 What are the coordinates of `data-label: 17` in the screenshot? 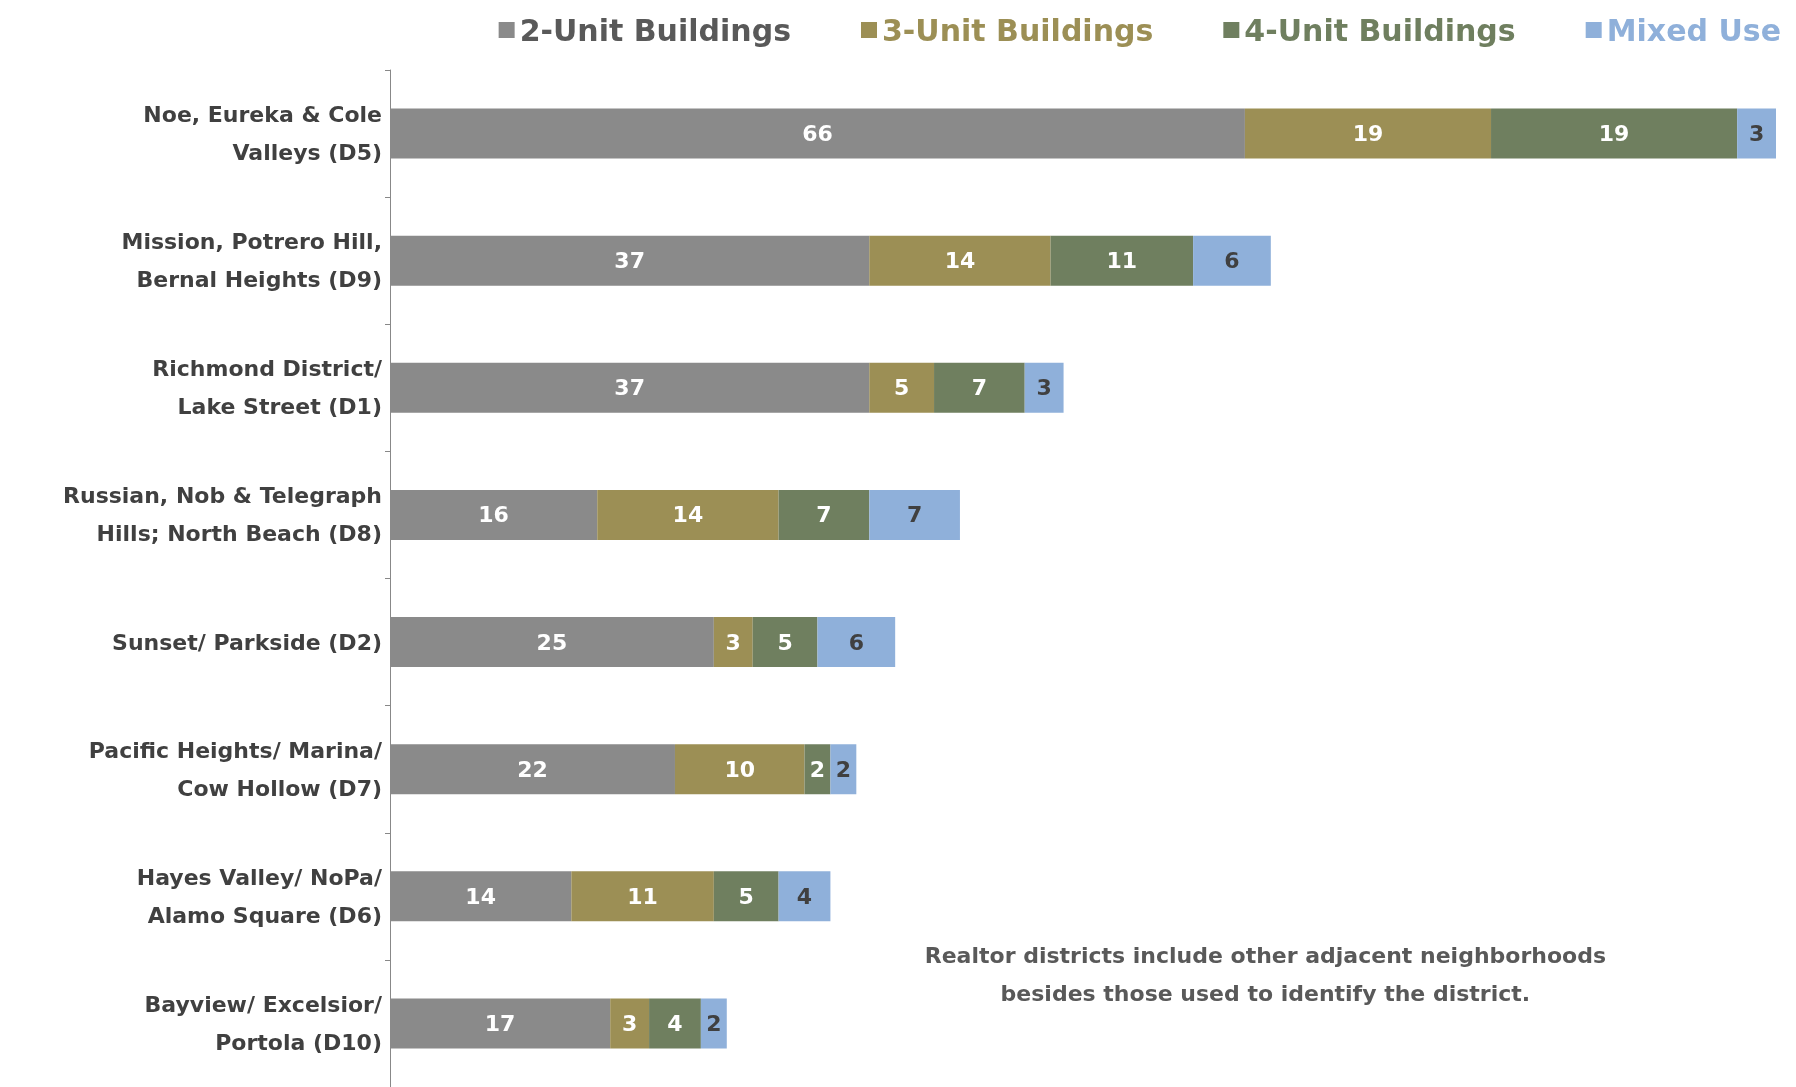 It's located at (500, 1023).